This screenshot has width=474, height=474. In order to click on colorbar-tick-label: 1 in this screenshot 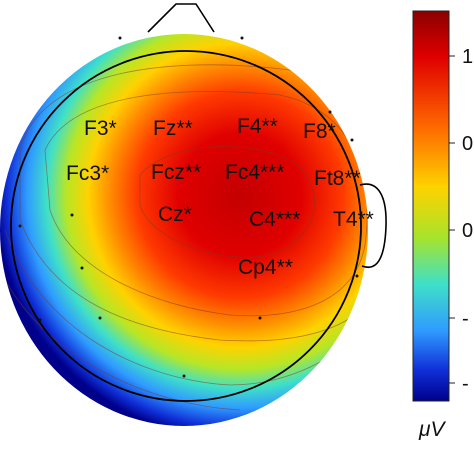, I will do `click(467, 57)`.